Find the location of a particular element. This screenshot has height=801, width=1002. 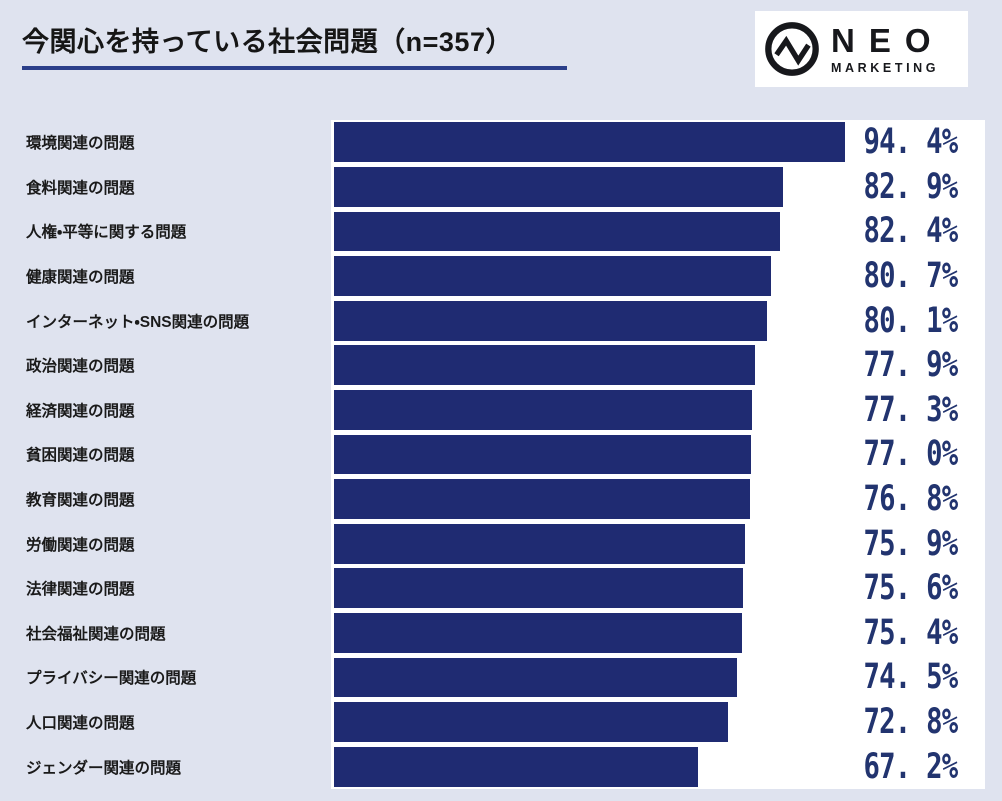

bar-label: 貧困関連の問題 is located at coordinates (80, 456).